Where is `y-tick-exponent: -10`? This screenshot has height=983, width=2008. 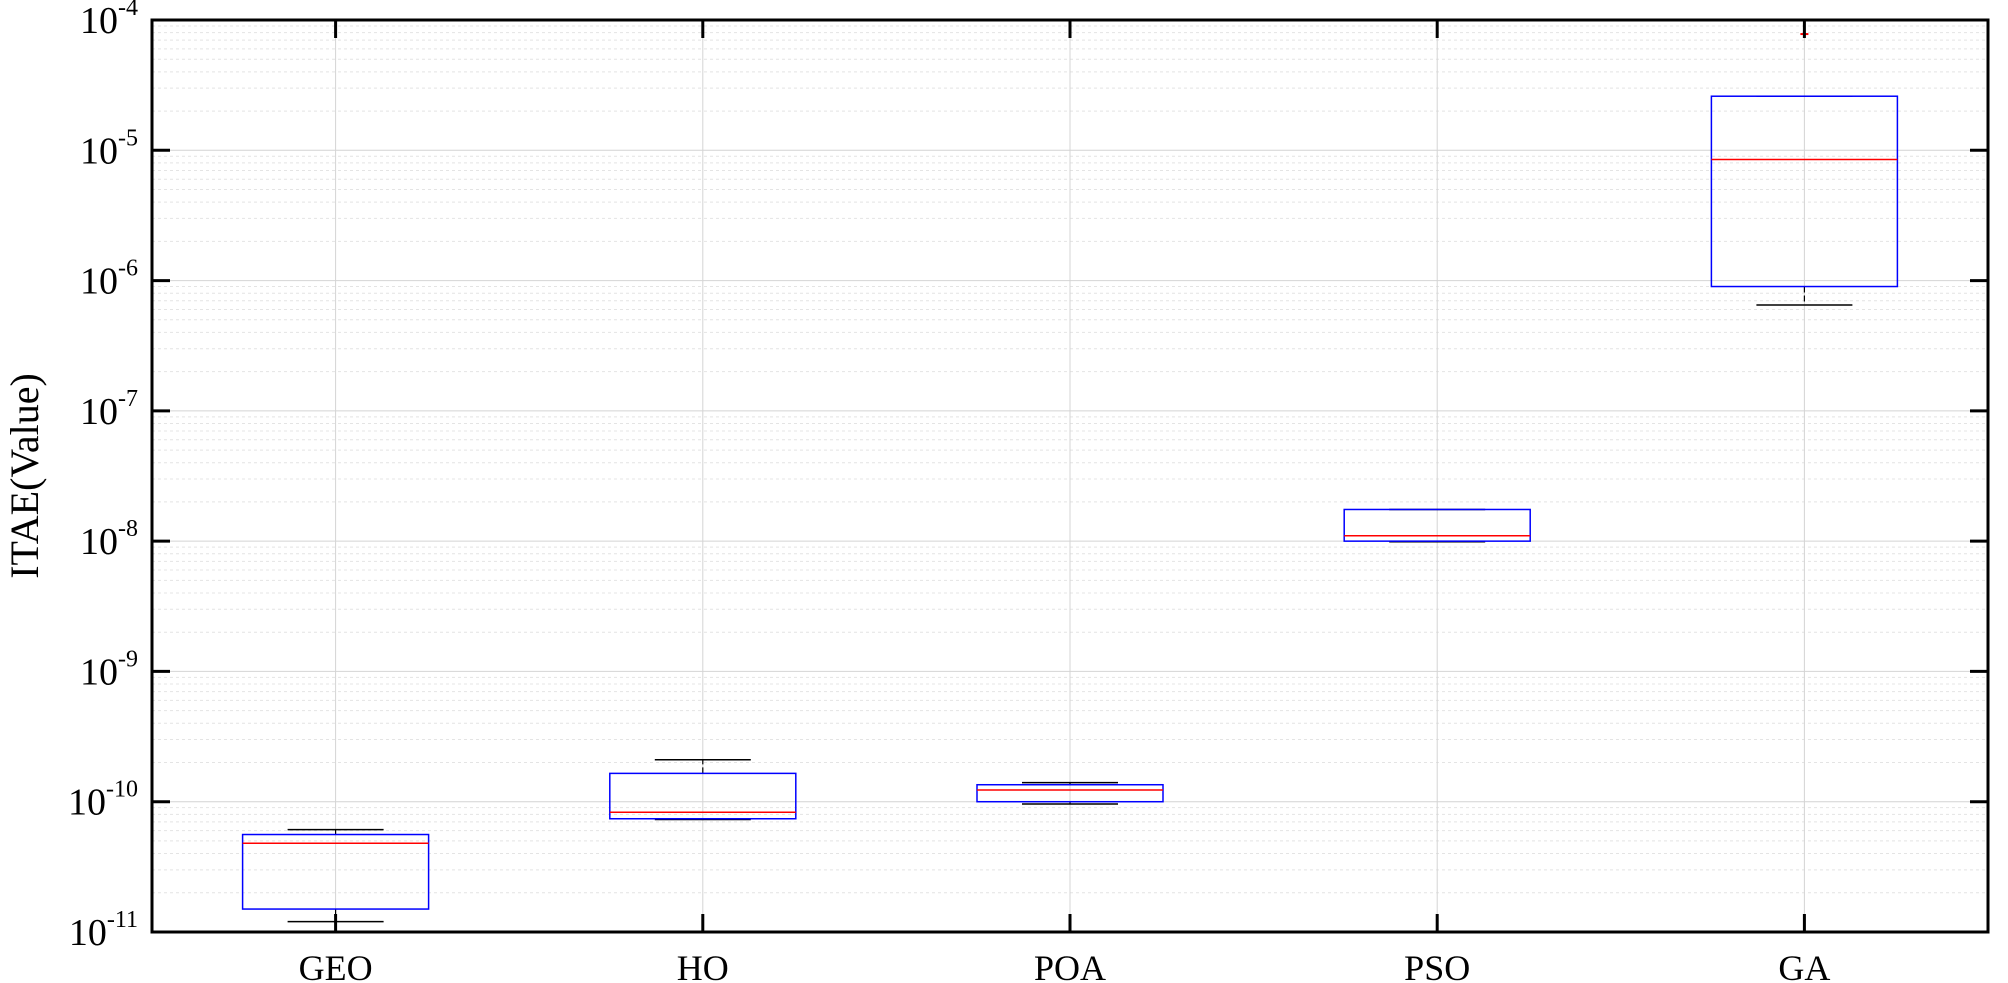 y-tick-exponent: -10 is located at coordinates (122, 790).